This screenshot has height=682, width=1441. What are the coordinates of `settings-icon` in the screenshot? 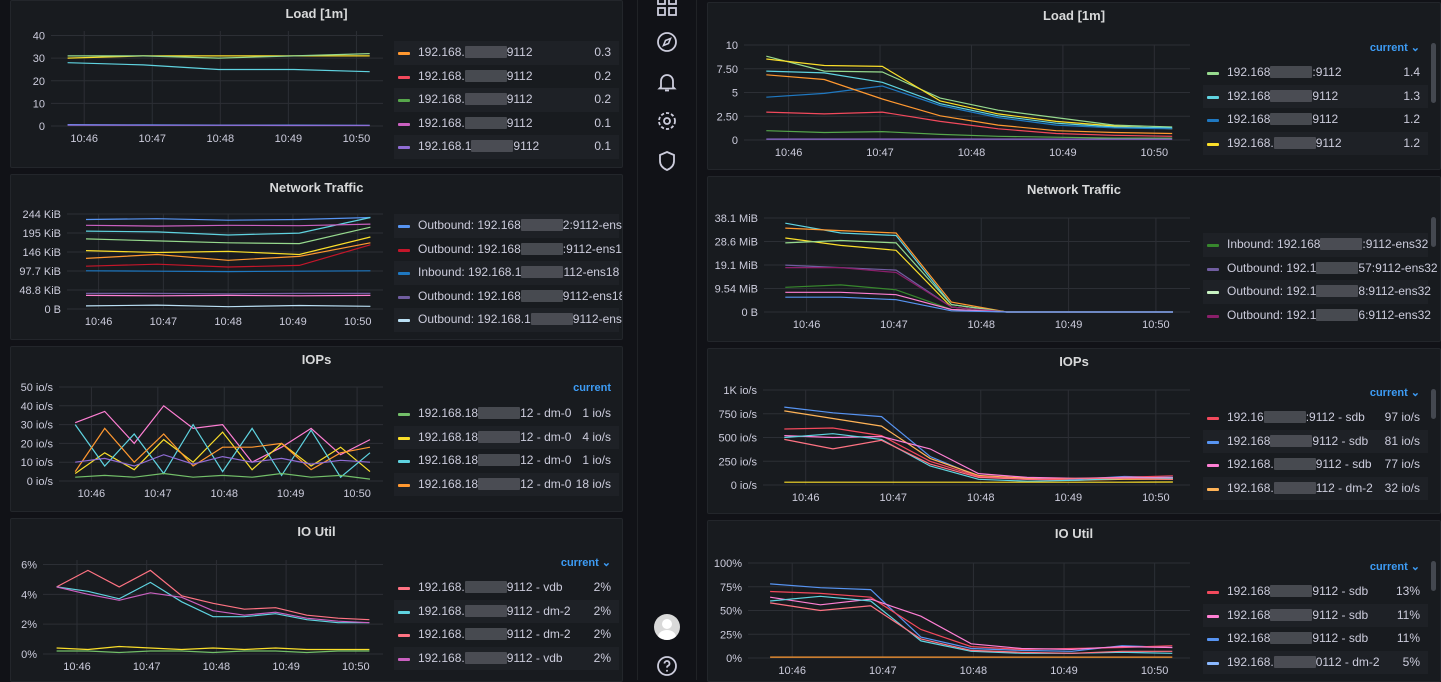 It's located at (667, 121).